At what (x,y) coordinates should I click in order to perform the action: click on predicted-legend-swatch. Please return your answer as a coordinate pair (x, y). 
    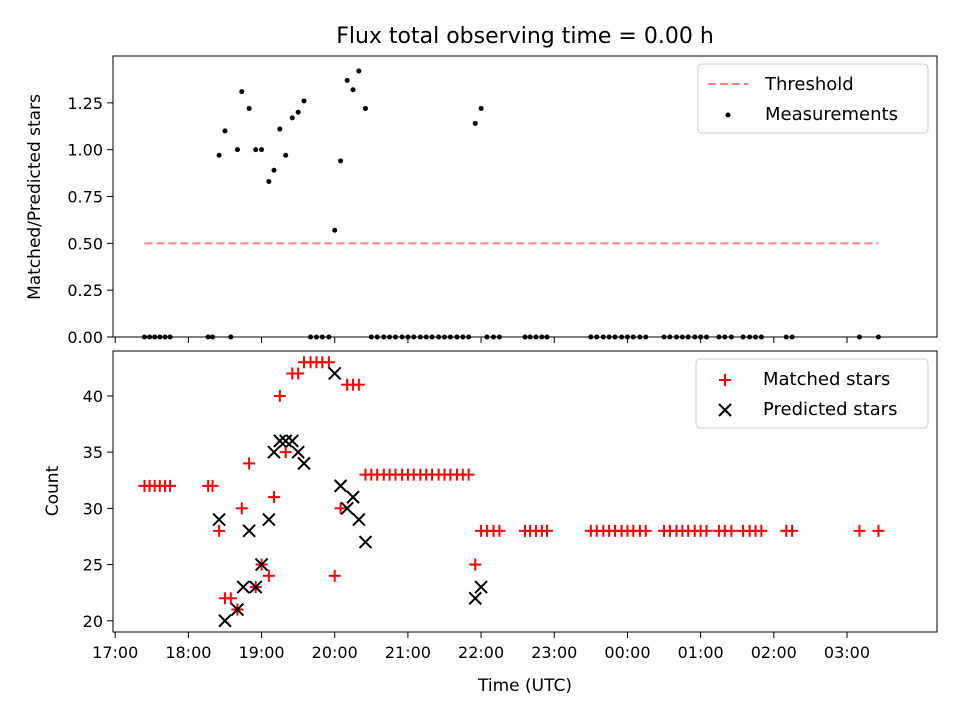
    Looking at the image, I should click on (725, 410).